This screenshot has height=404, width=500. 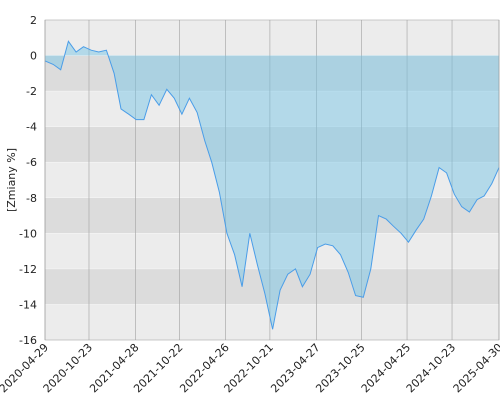 I want to click on y-axis-label: [Zmiany %], so click(x=11, y=180).